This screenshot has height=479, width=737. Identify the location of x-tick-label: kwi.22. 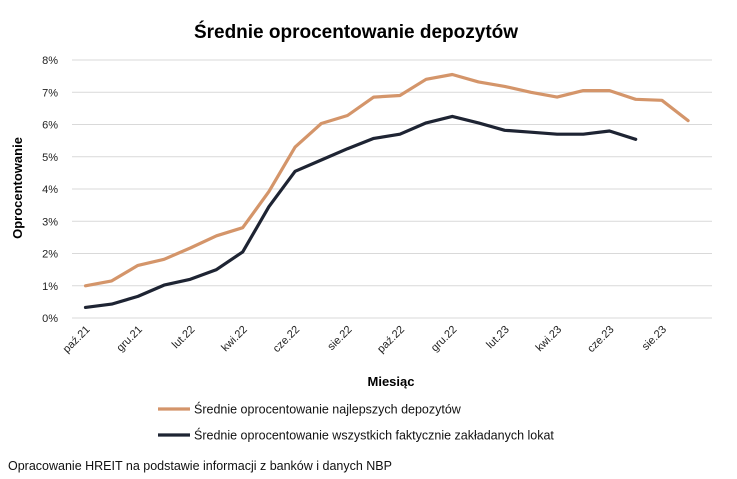
(234, 339).